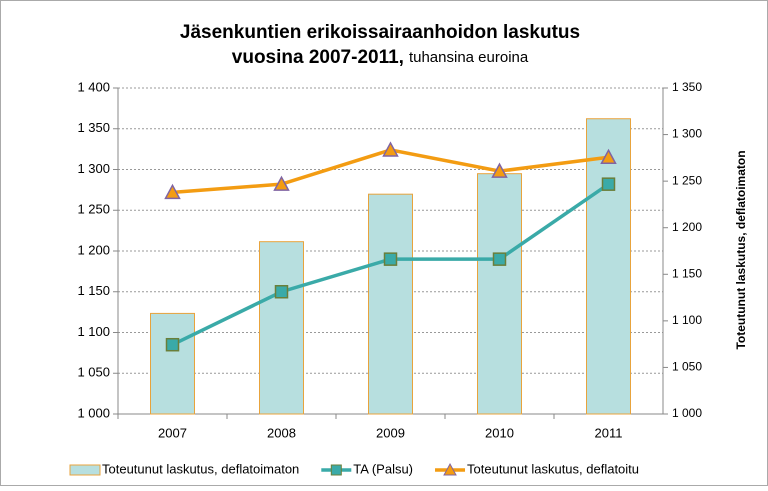 The width and height of the screenshot is (768, 491). I want to click on y2-tick-label: 1 050, so click(687, 367).